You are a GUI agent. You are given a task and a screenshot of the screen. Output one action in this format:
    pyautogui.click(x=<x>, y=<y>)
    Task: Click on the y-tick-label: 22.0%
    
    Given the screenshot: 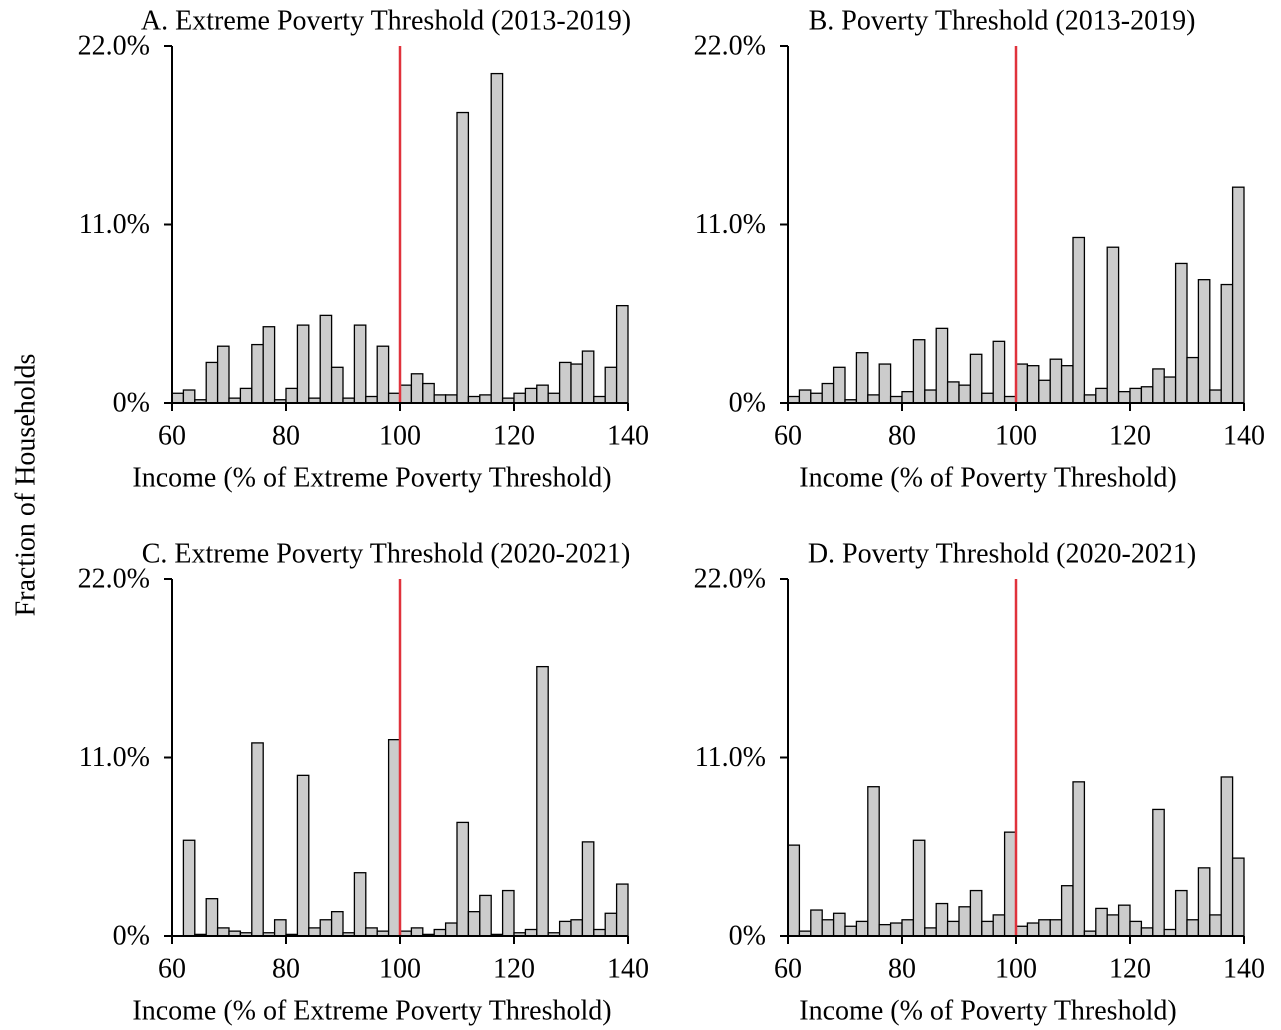 What is the action you would take?
    pyautogui.click(x=730, y=45)
    